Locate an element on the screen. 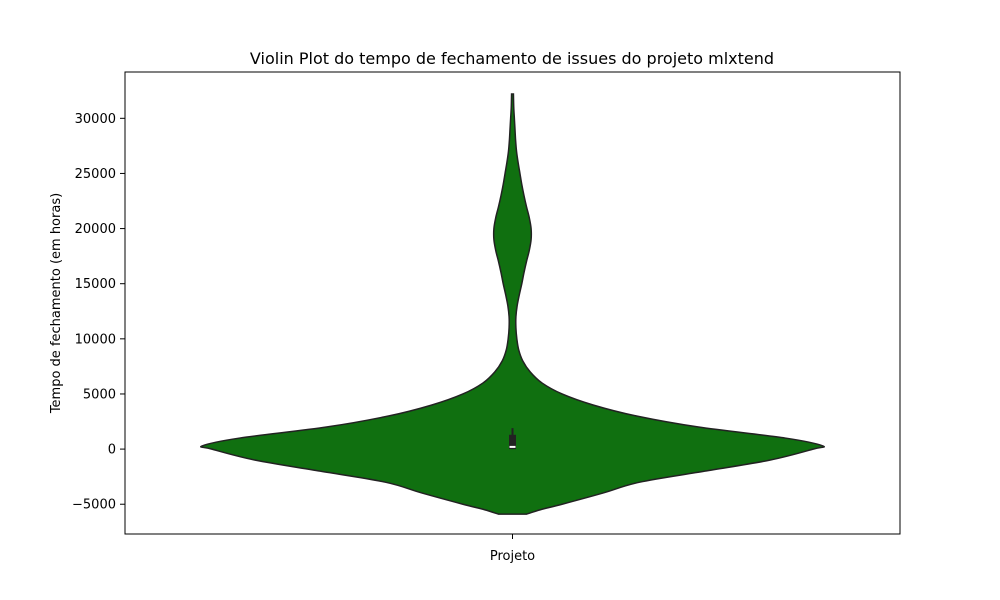  x-axis: Projeto is located at coordinates (512, 549).